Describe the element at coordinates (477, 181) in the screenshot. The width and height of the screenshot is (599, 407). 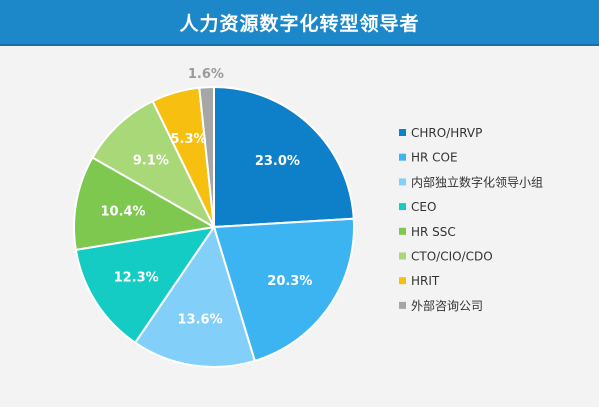
I see `legend-label-2: 内部独立数字化领导小组` at that location.